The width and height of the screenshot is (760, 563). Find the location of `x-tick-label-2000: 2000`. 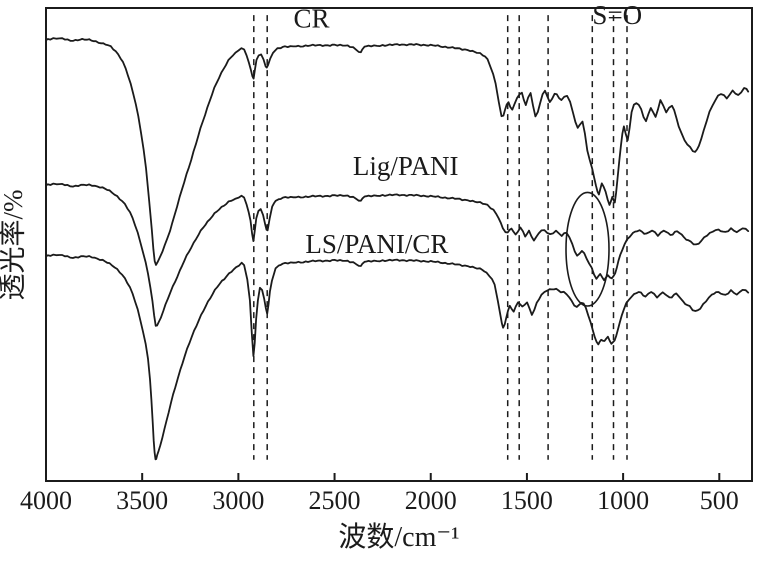

x-tick-label-2000: 2000 is located at coordinates (431, 500).